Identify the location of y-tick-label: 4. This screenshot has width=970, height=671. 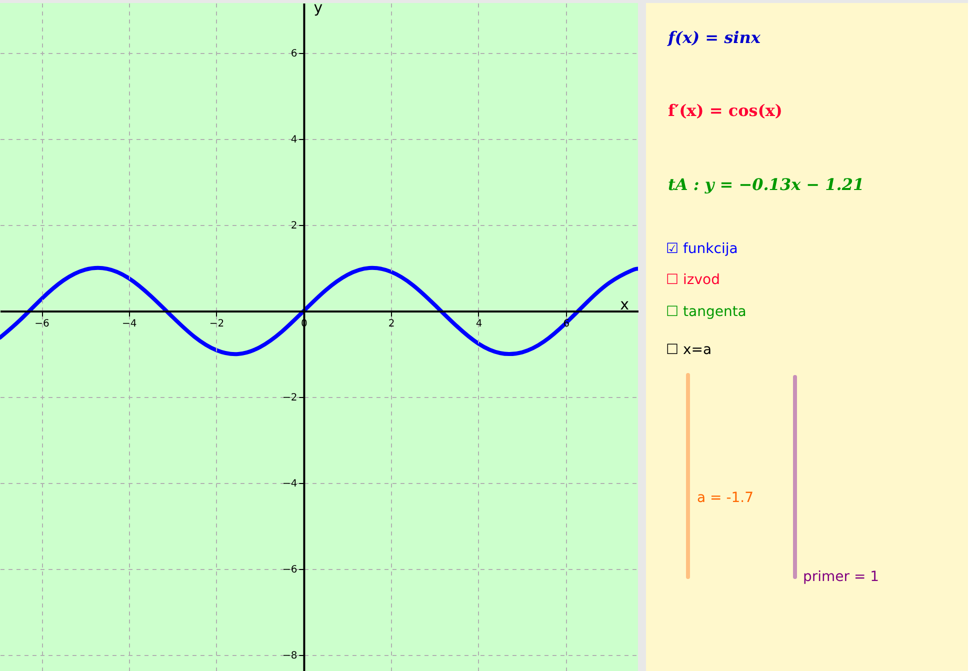
(294, 140).